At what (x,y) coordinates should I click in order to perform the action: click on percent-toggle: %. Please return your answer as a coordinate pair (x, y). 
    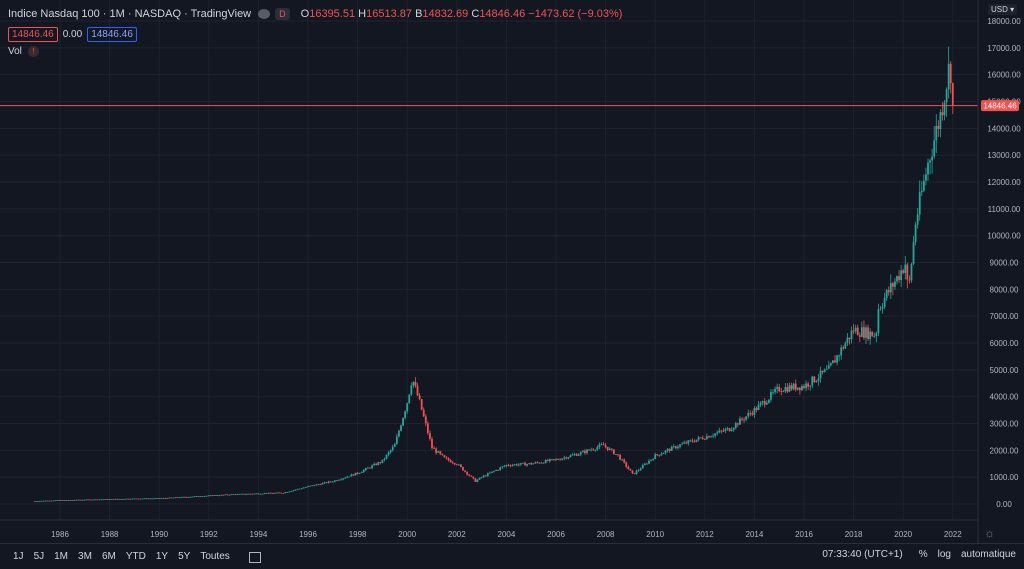
    Looking at the image, I should click on (923, 554).